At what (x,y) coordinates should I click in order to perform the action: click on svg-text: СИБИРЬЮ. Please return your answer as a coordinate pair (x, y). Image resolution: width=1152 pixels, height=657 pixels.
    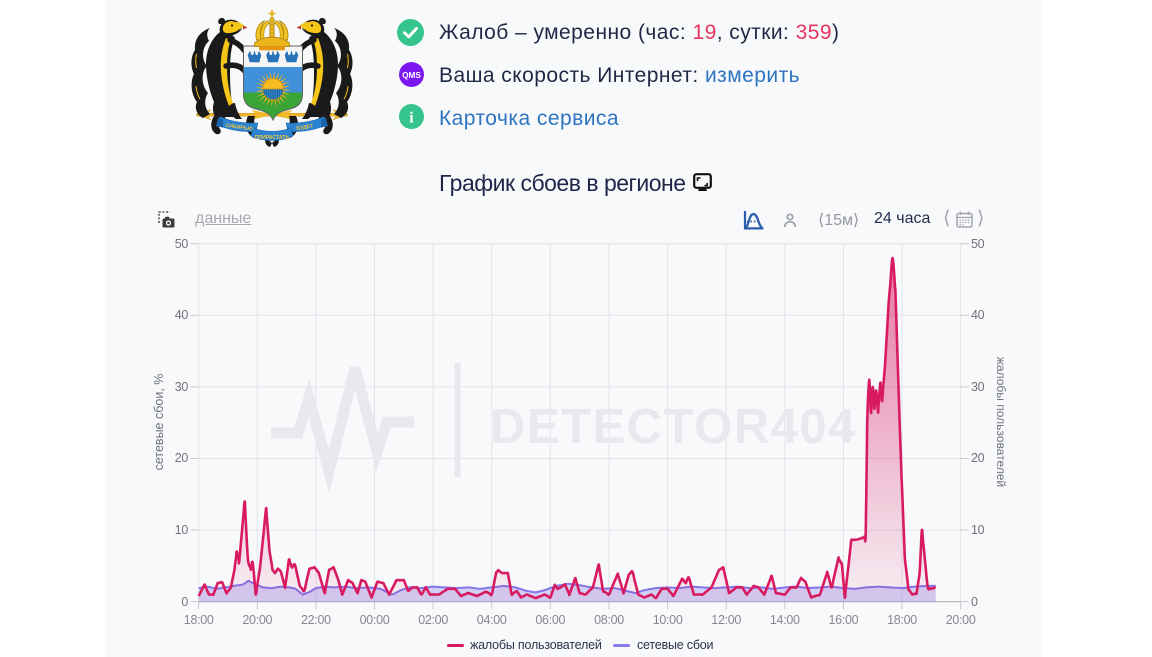
    Looking at the image, I should click on (239, 128).